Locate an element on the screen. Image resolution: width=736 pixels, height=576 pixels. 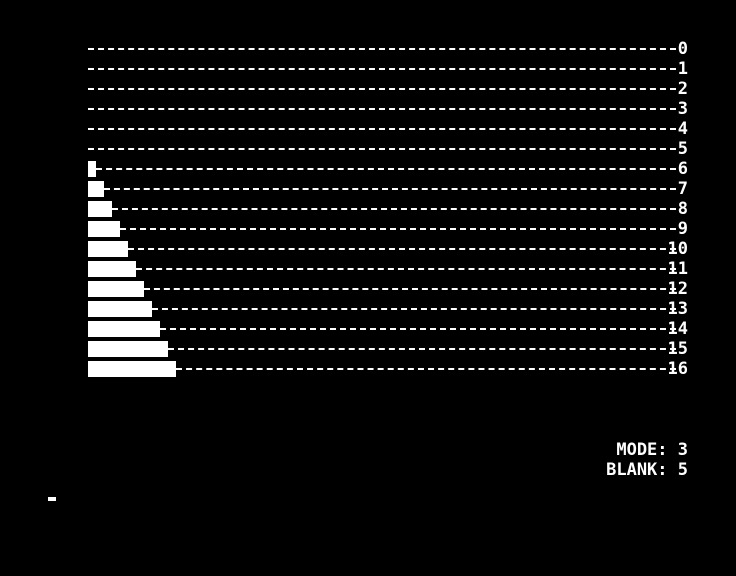
chart-row: 15 is located at coordinates (368, 349).